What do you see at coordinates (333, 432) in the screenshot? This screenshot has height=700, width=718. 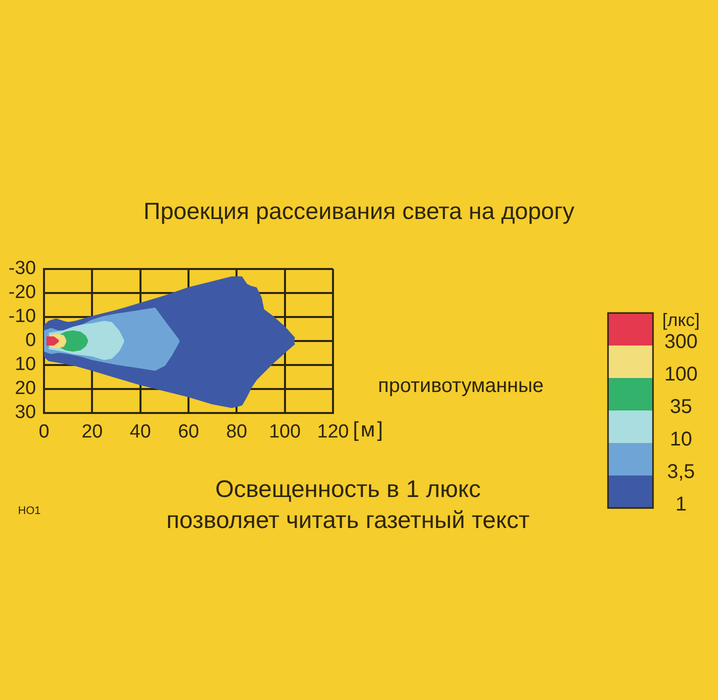 I see `x-tick-label: 120` at bounding box center [333, 432].